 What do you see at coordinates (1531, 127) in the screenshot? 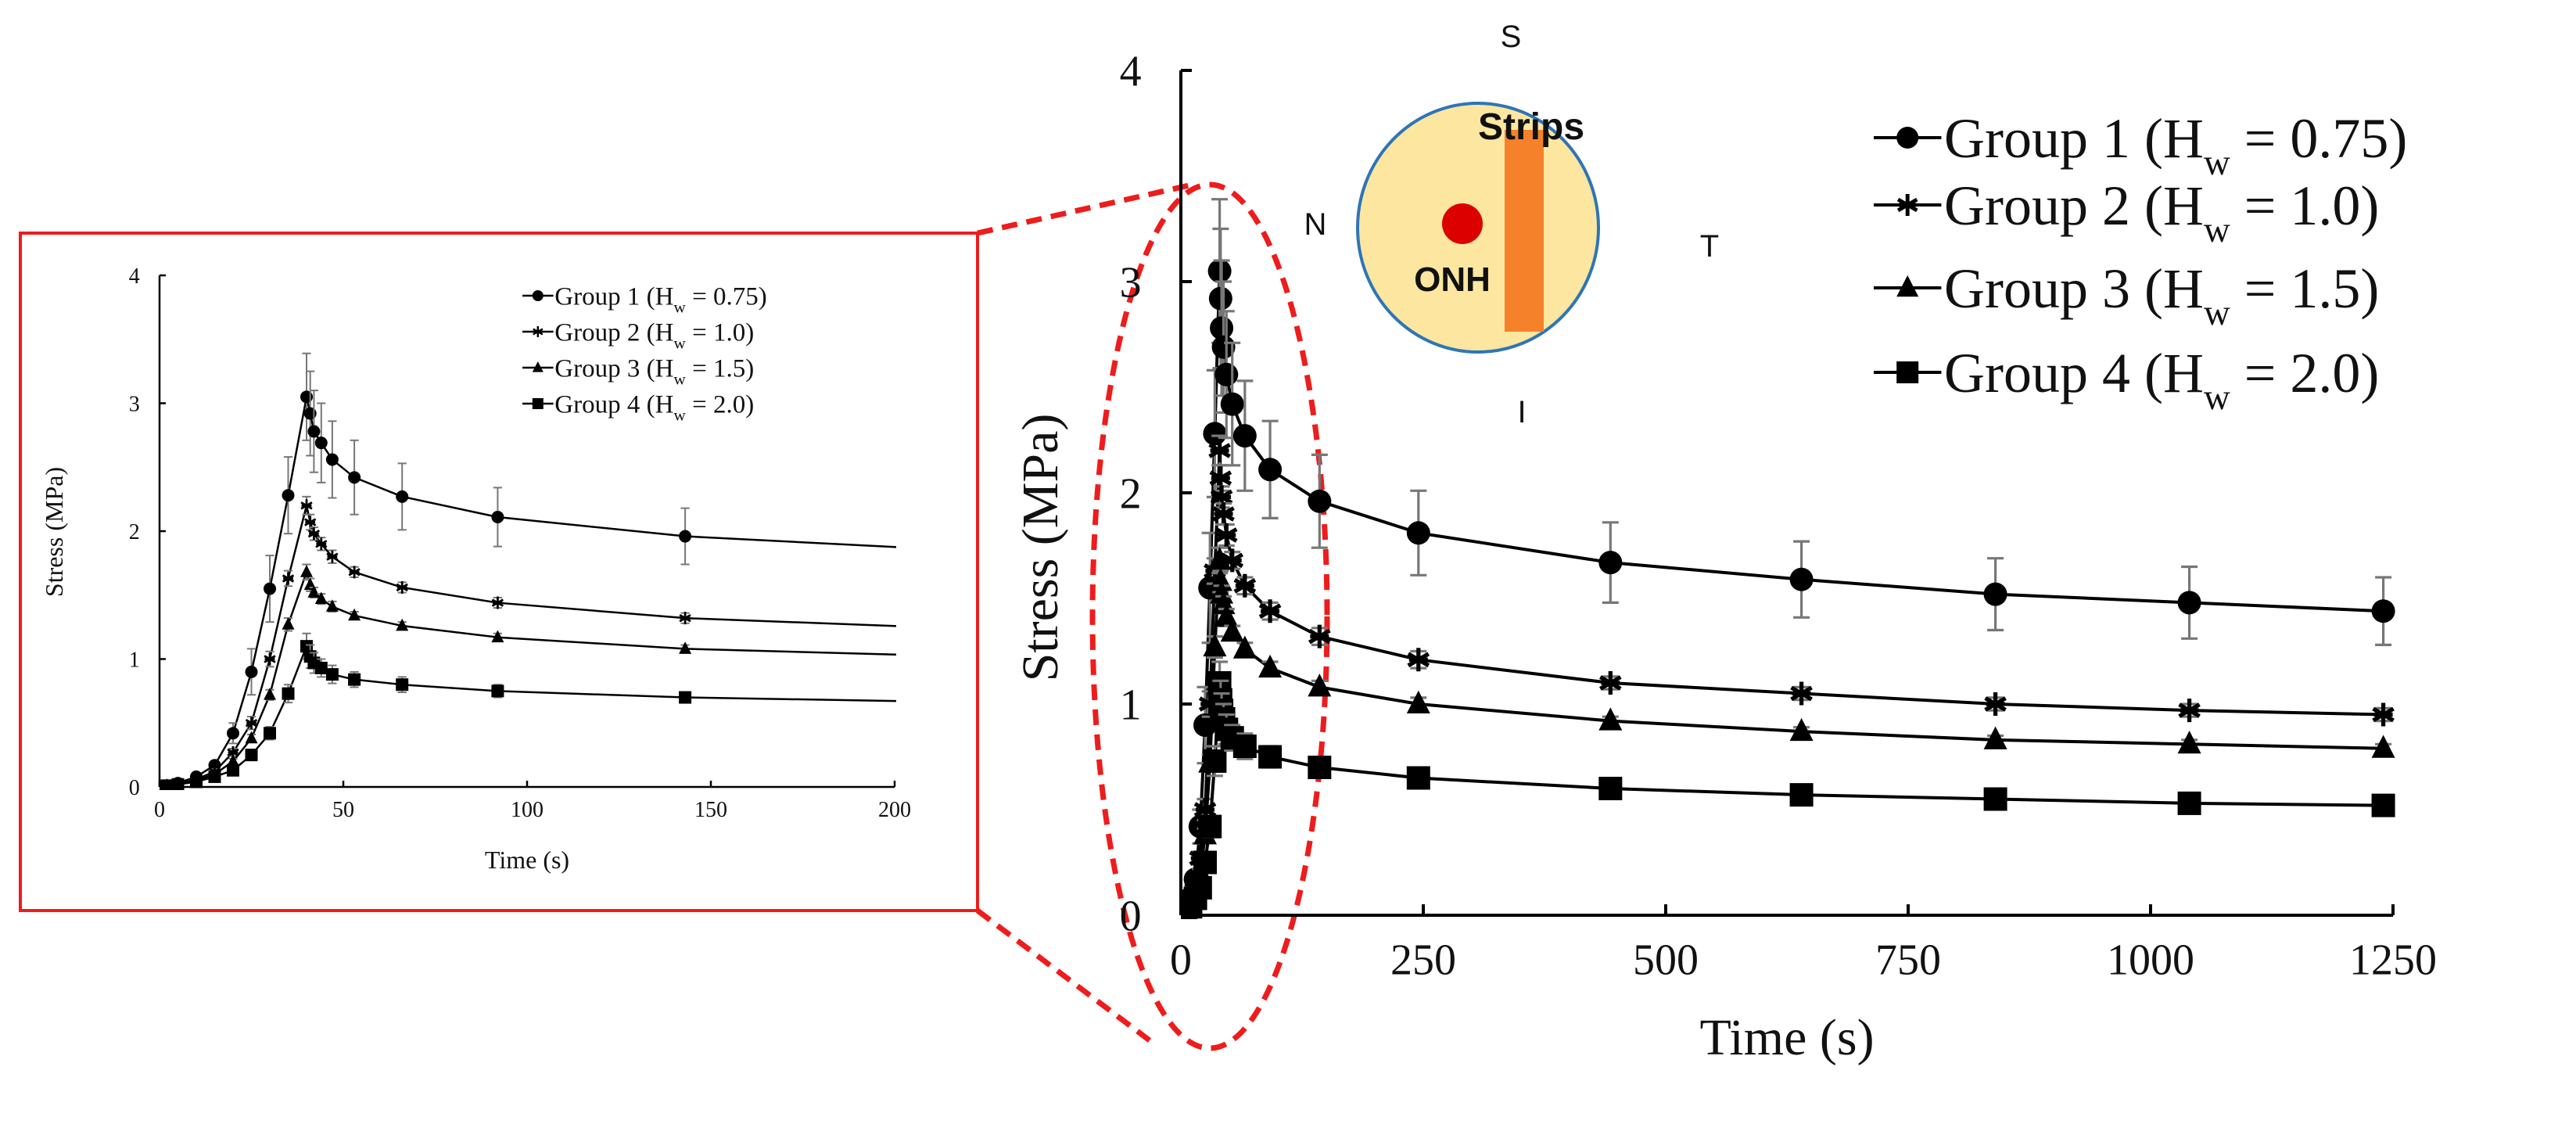
I see `strips-label: Strips` at bounding box center [1531, 127].